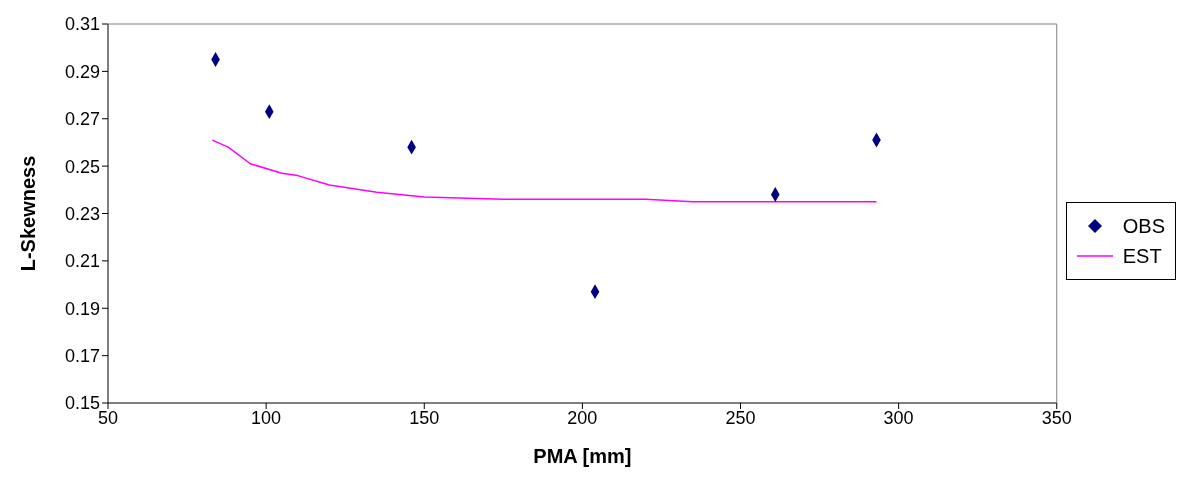 The height and width of the screenshot is (483, 1189). I want to click on y-tick-label: 0.19, so click(82, 308).